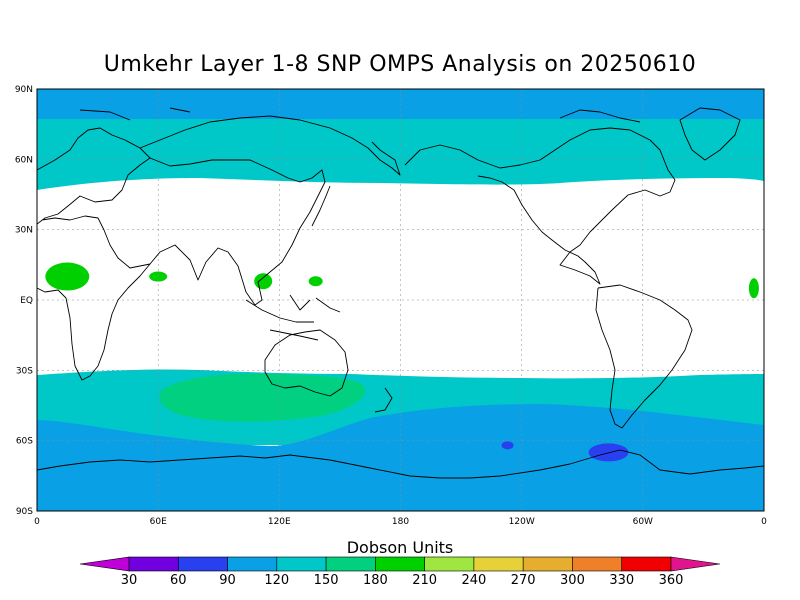 This screenshot has width=800, height=600. What do you see at coordinates (326, 580) in the screenshot?
I see `colorbar-tick-label: 150` at bounding box center [326, 580].